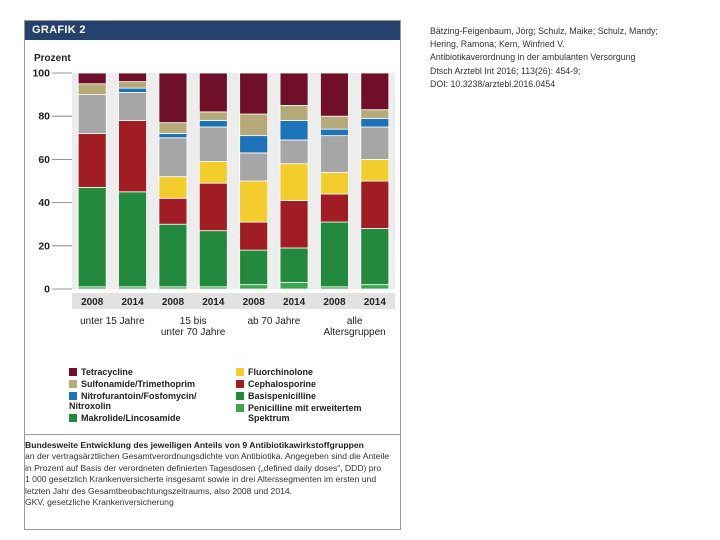  I want to click on citation-authors-cont: Hering, Ramona; Kern, Winfried V., so click(497, 44).